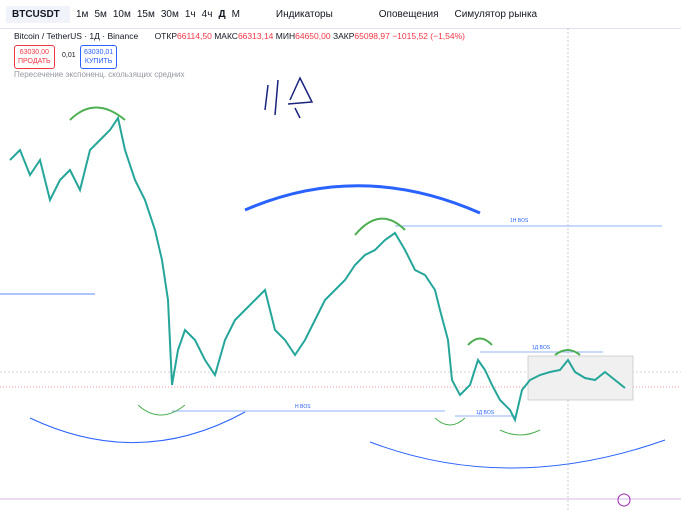  I want to click on ohlc-value: 66114,50, so click(194, 36).